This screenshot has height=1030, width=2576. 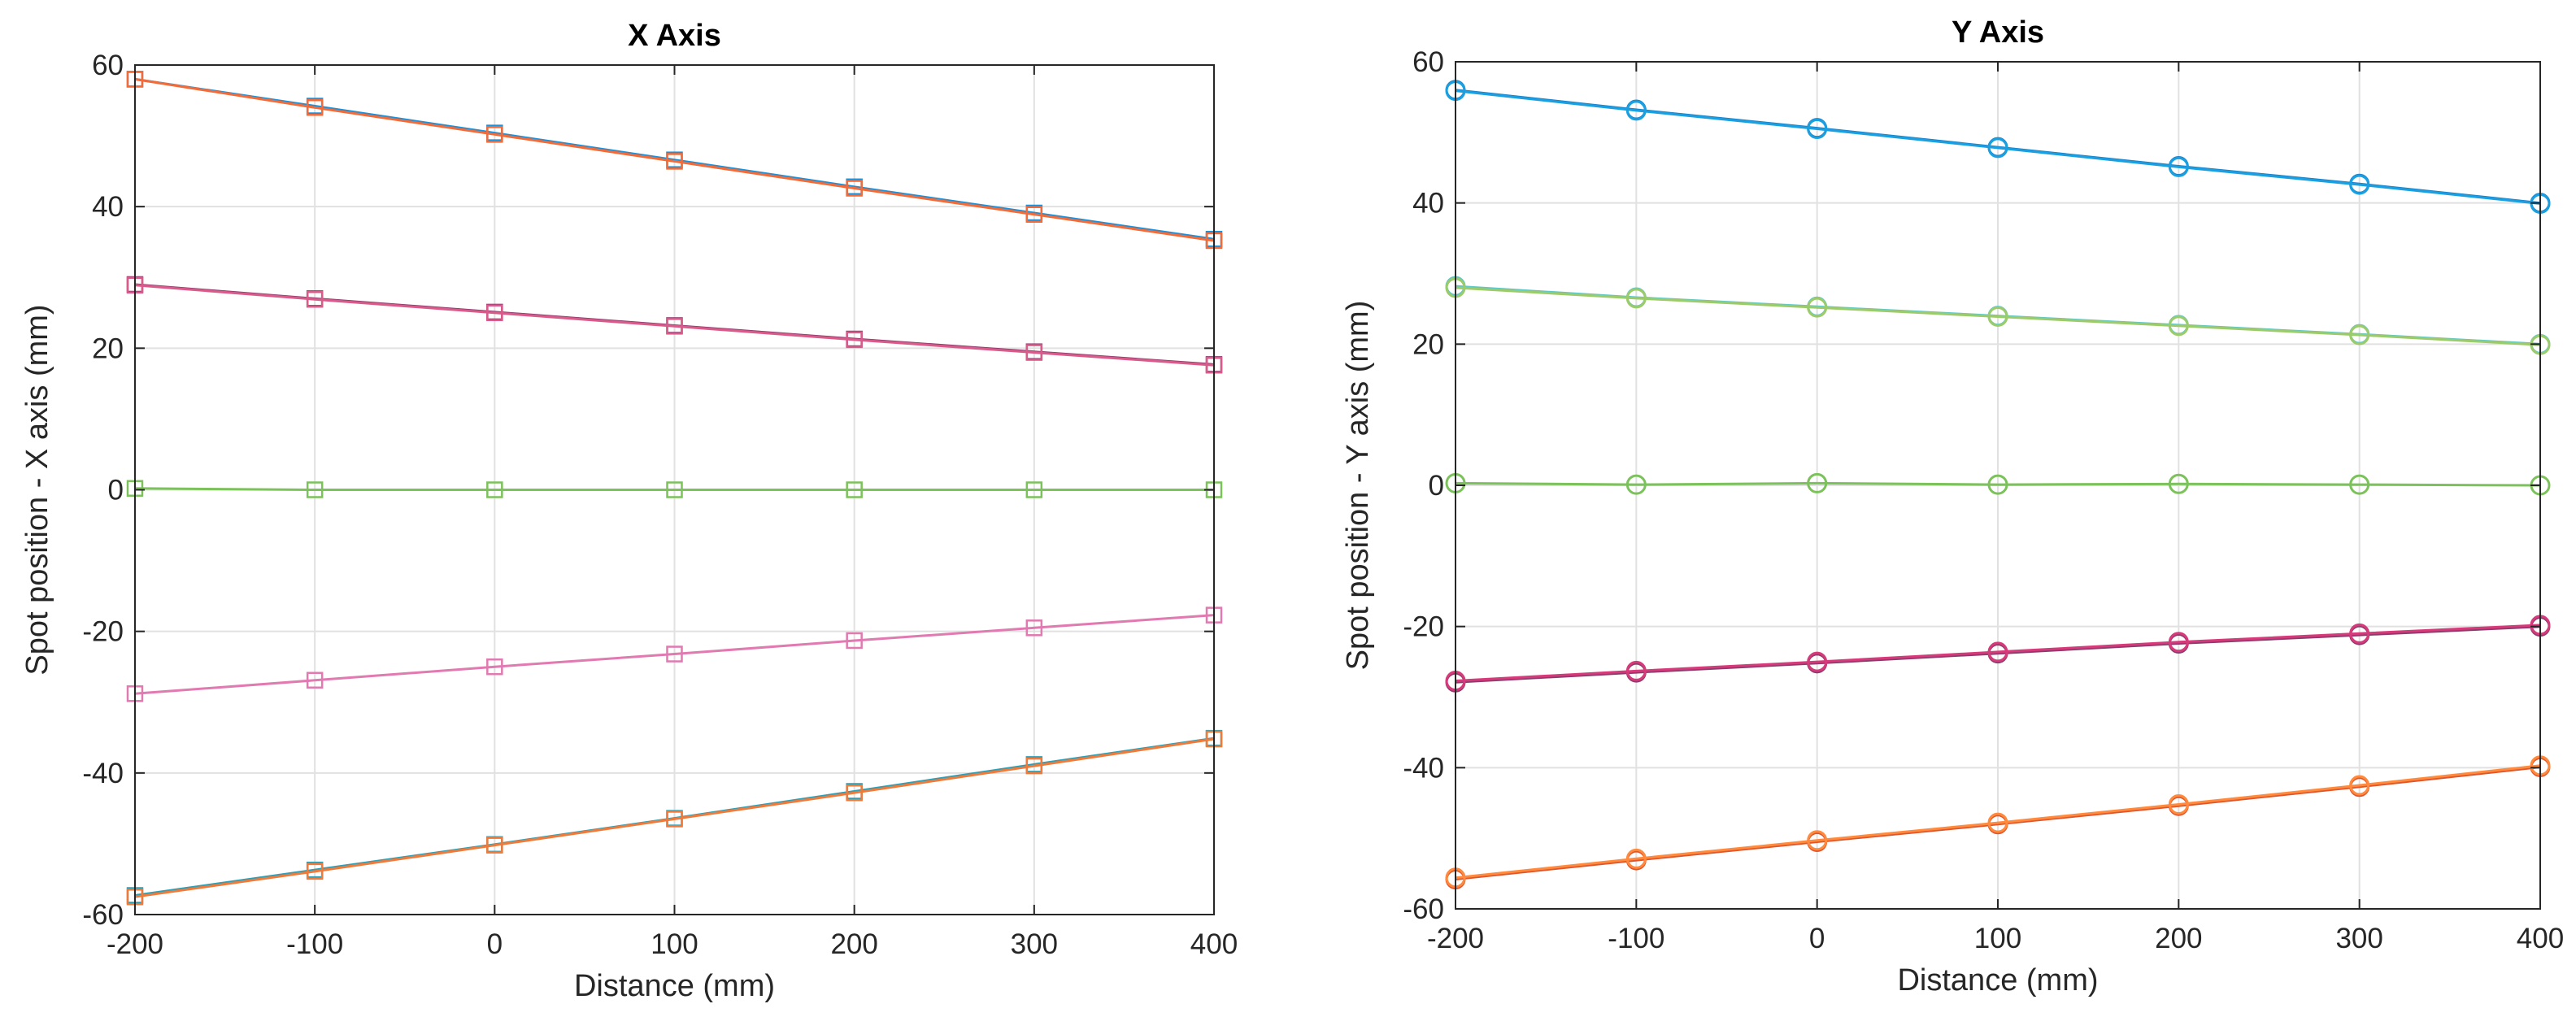 I want to click on y-axis-xtick-label: 200, so click(x=2179, y=938).